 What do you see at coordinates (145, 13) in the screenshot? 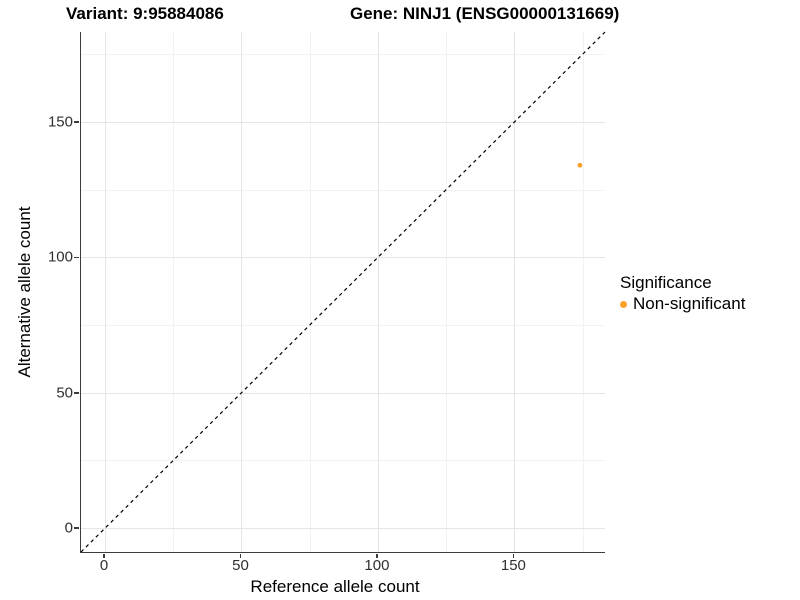
I see `plot-title-variant: Variant: 9:95884086` at bounding box center [145, 13].